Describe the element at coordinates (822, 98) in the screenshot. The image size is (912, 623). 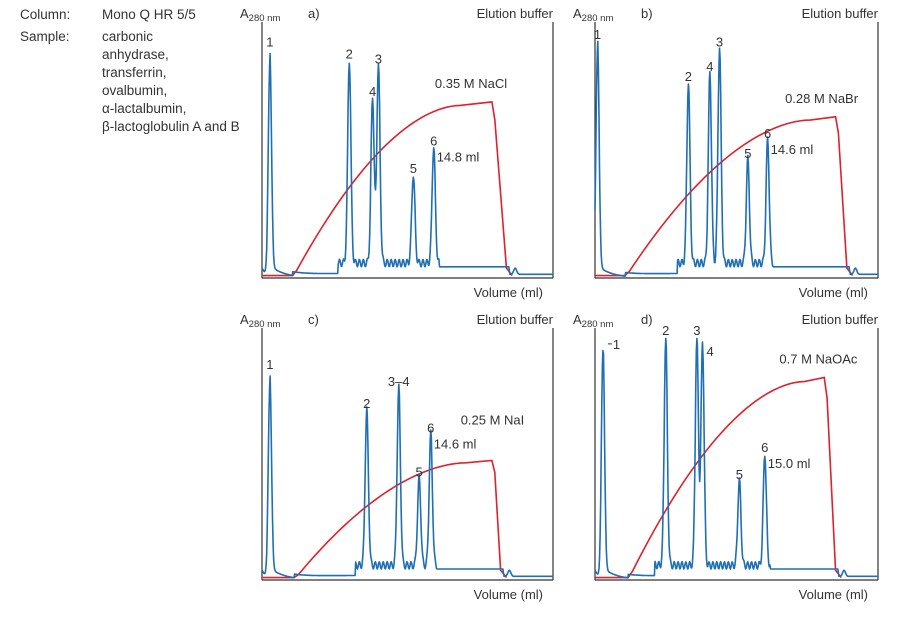
I see `gradient-label: 0.28 M NaBr` at that location.